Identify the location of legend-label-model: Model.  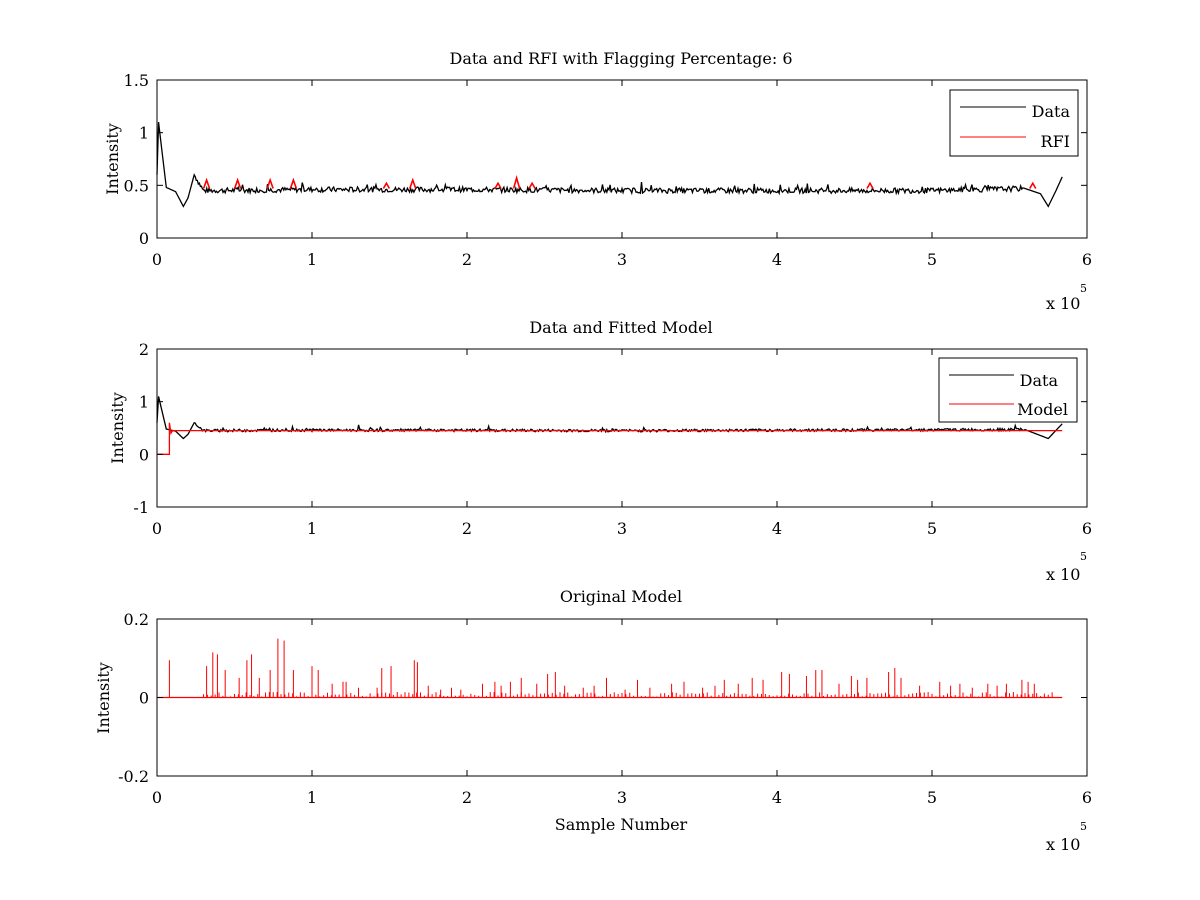
(1042, 409).